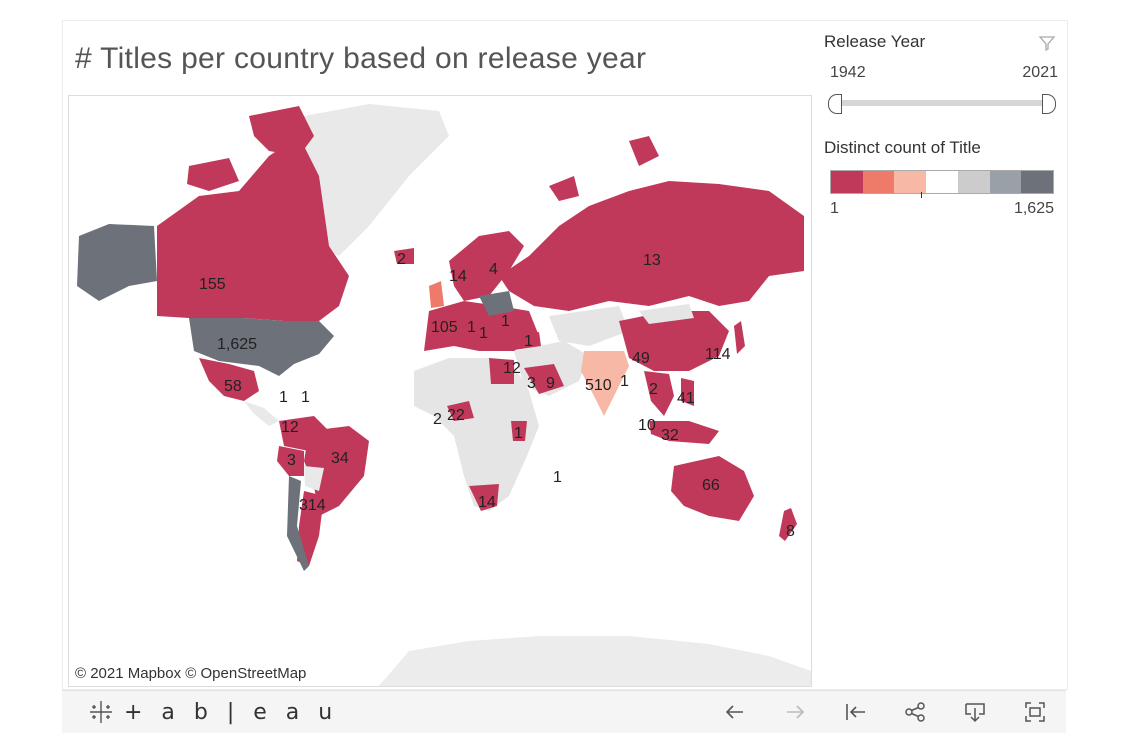  Describe the element at coordinates (835, 104) in the screenshot. I see `slider-handle-min` at that location.